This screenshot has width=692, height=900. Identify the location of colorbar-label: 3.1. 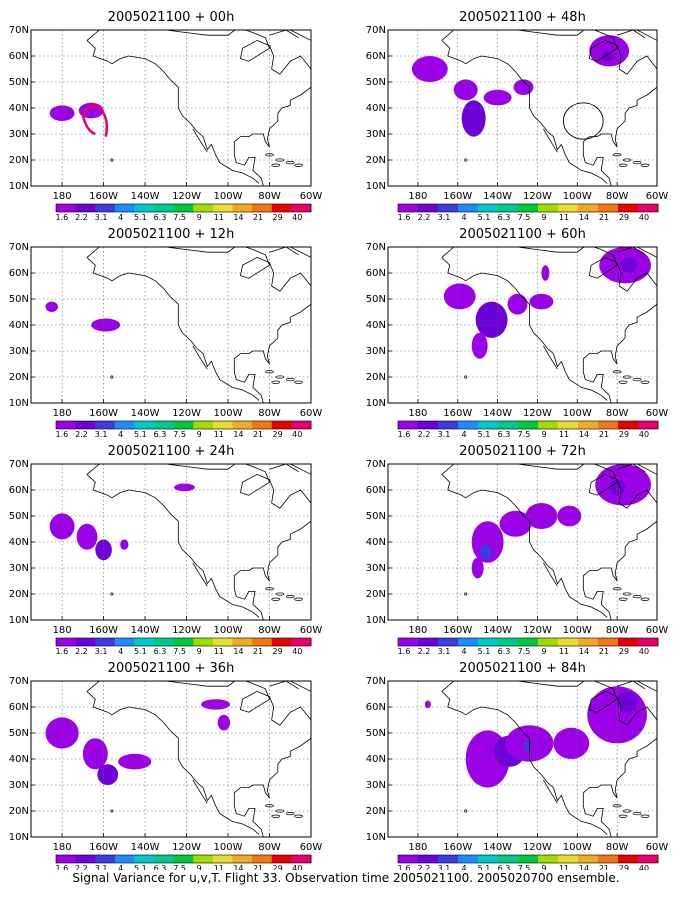
(444, 217).